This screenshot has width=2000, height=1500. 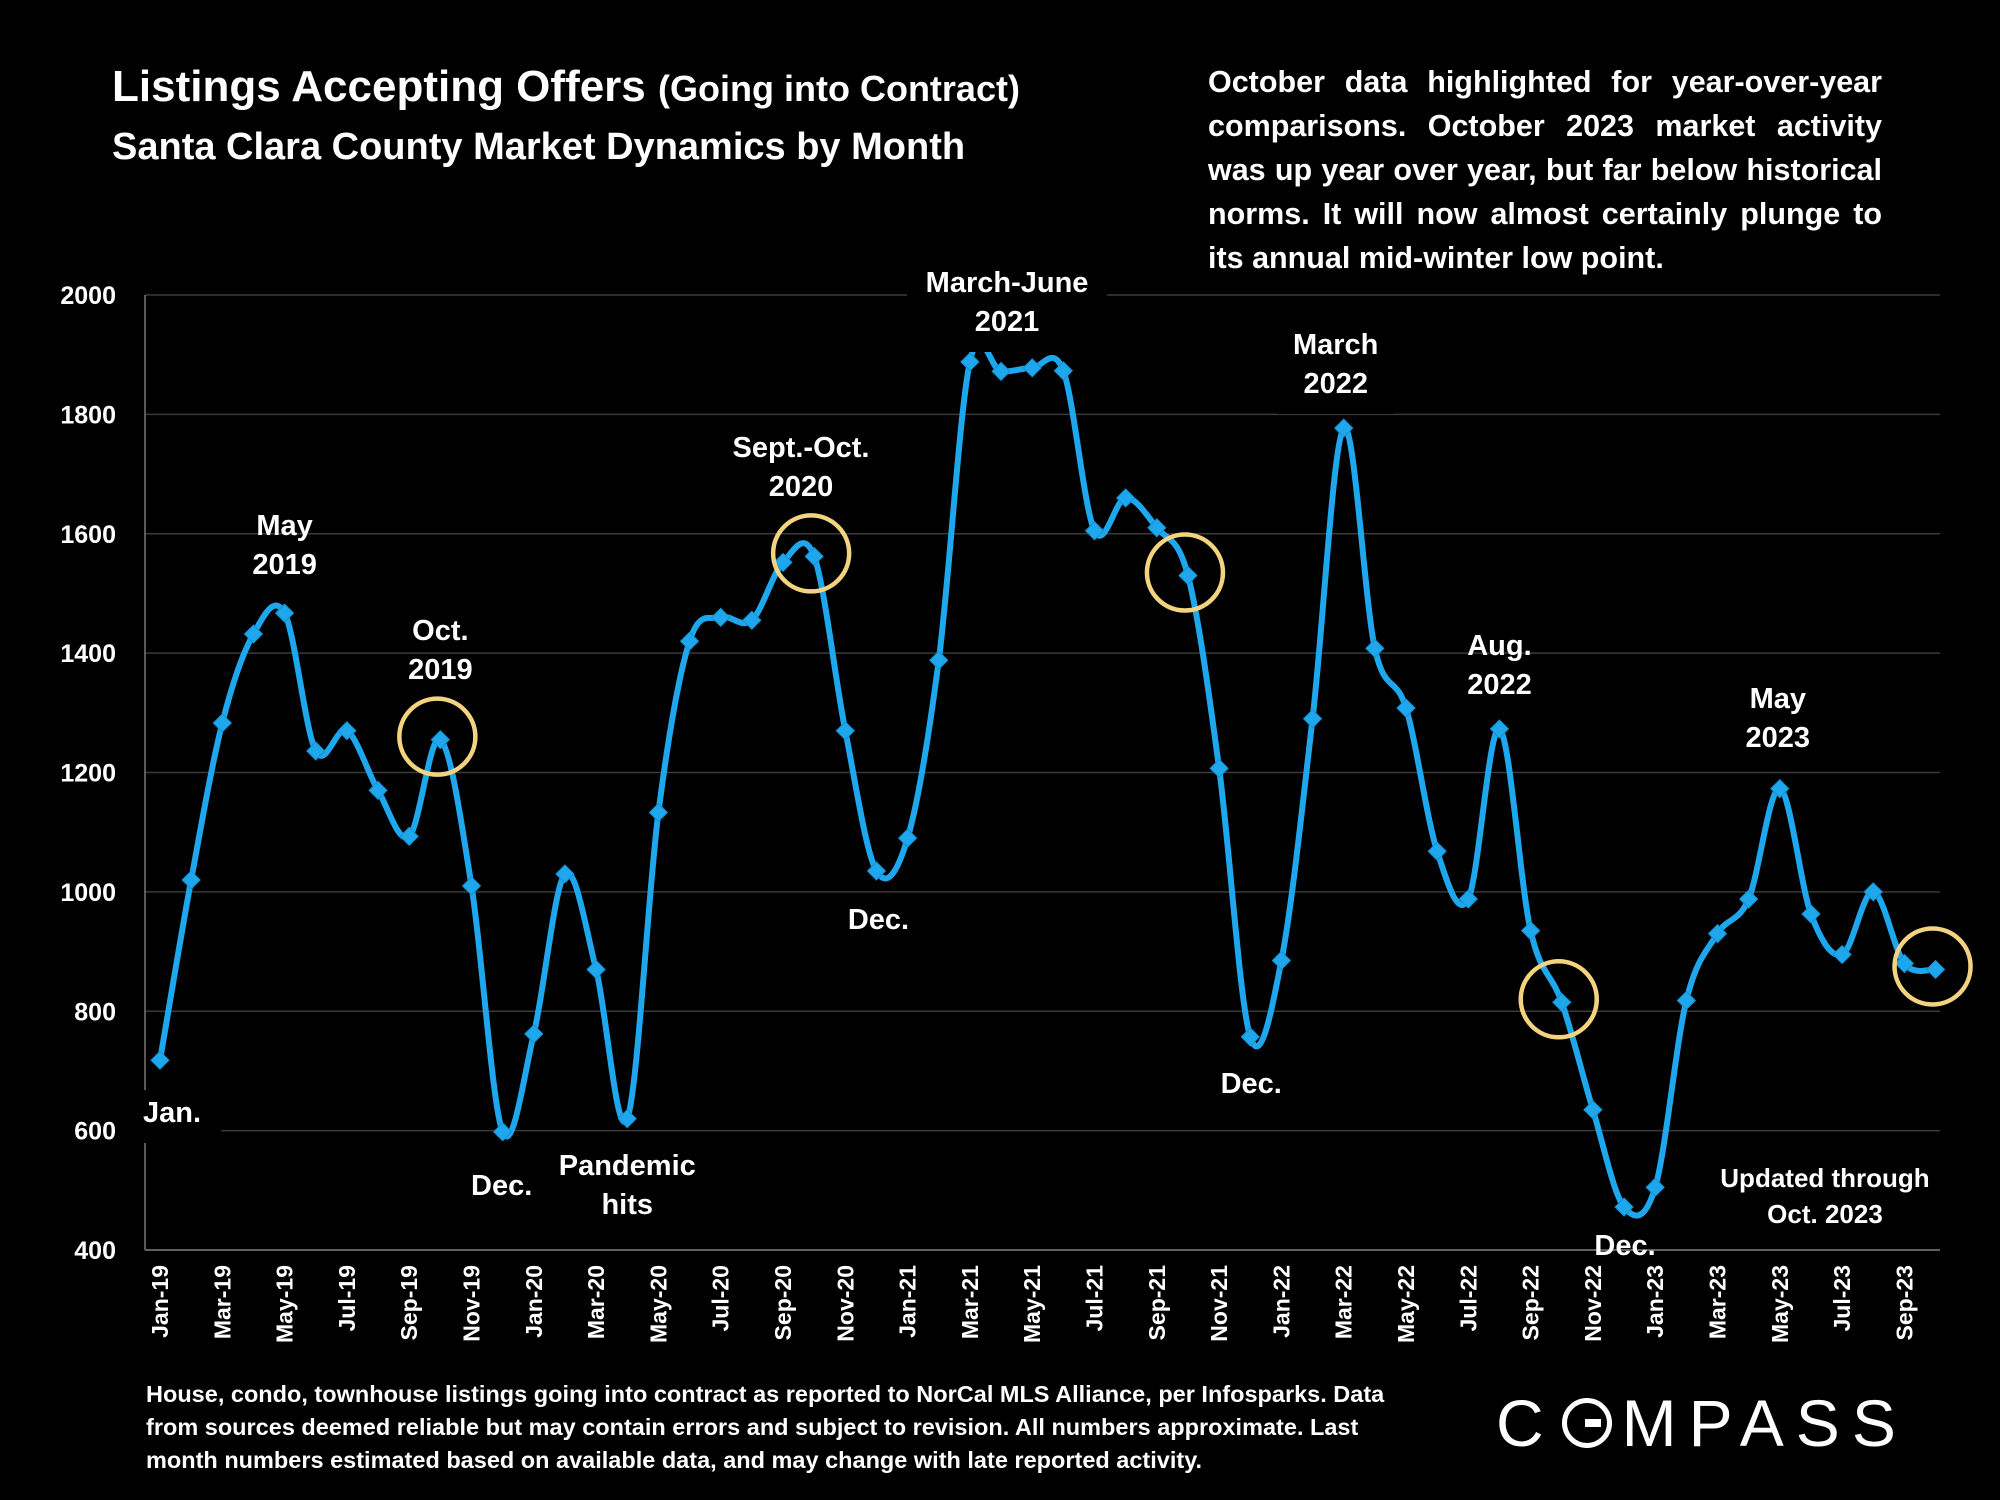 What do you see at coordinates (95, 1251) in the screenshot?
I see `y-tick-label: 400` at bounding box center [95, 1251].